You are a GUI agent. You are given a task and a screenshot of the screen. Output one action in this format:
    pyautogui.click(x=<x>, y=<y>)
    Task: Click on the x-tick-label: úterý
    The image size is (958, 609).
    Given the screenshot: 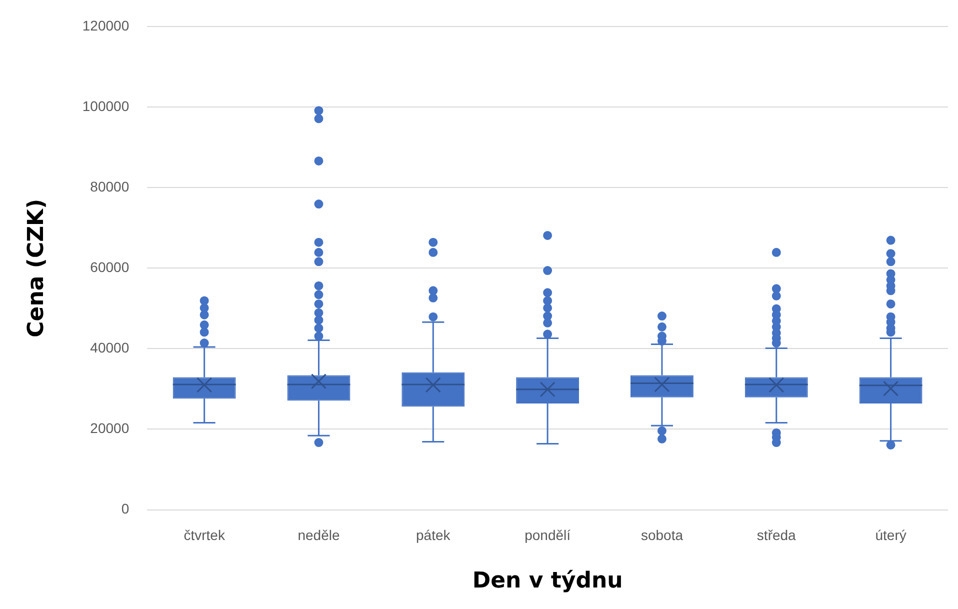 What is the action you would take?
    pyautogui.click(x=890, y=535)
    